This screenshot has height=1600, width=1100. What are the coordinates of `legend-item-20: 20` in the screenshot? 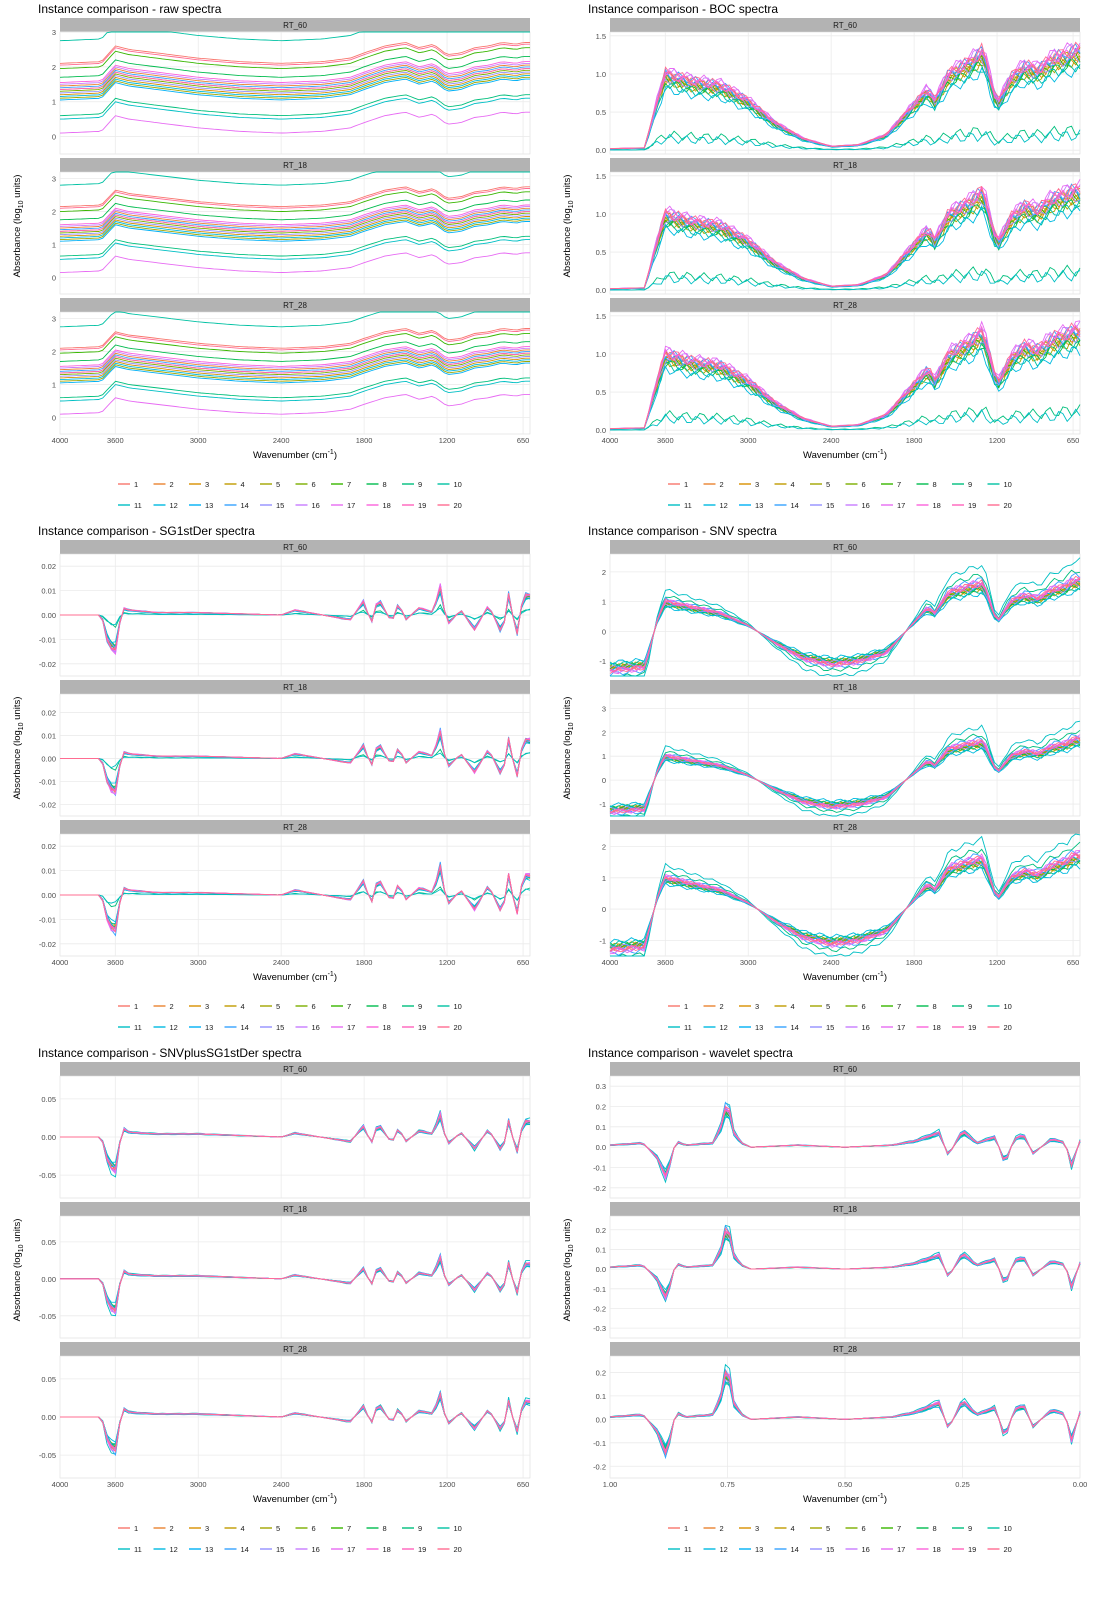 It's located at (449, 505).